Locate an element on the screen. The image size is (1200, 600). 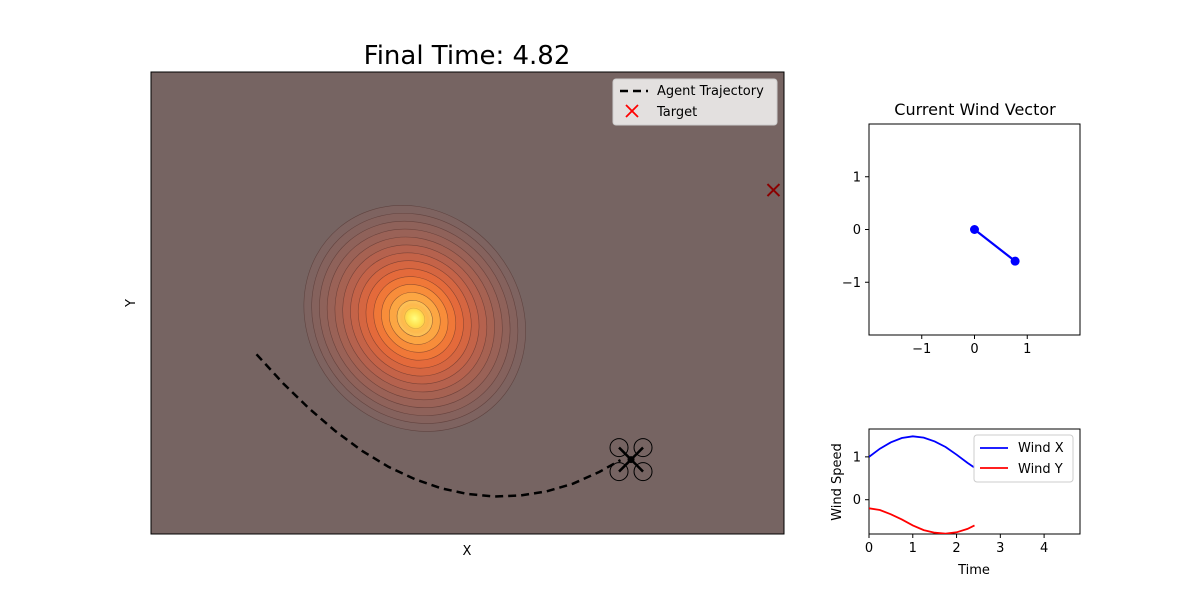
agent-trajectory-line is located at coordinates (438, 425).